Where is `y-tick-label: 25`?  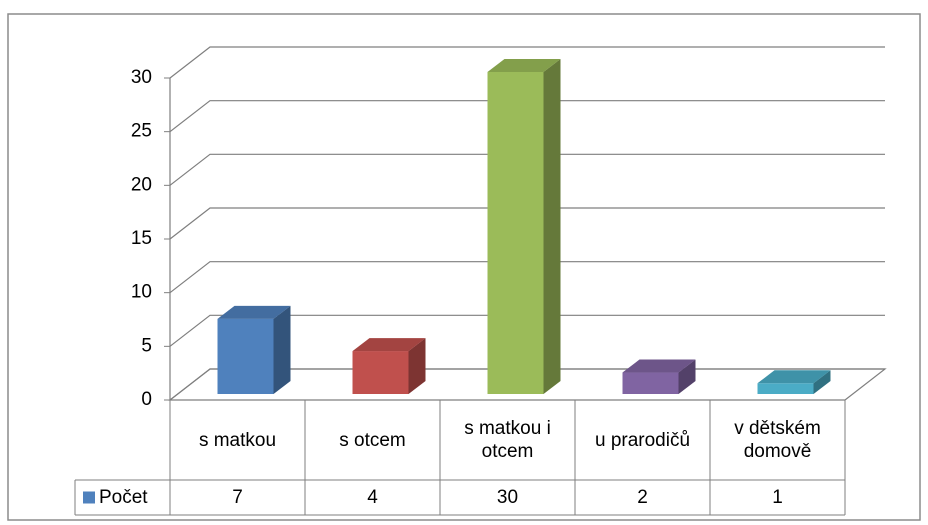
y-tick-label: 25 is located at coordinates (141, 131).